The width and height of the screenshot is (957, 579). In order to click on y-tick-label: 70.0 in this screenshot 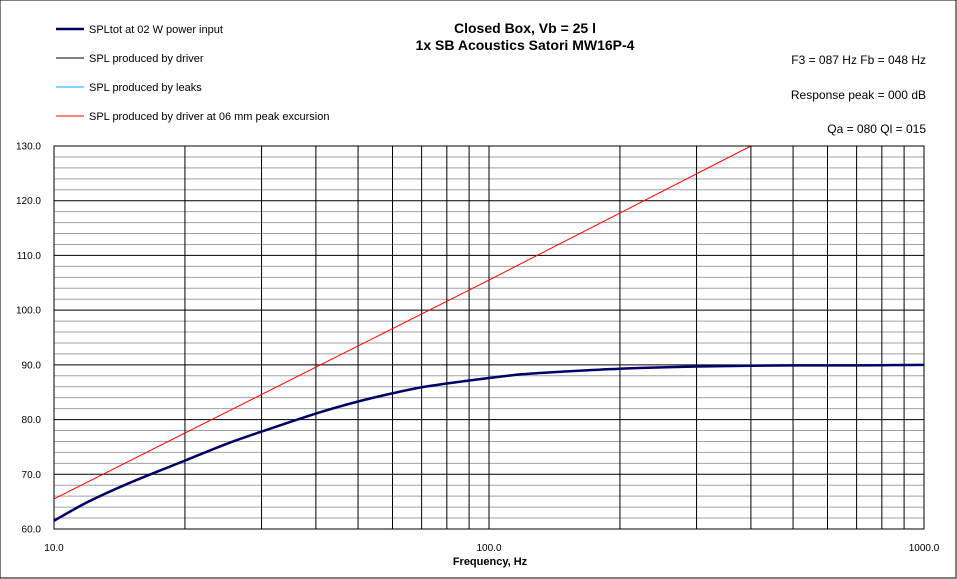, I will do `click(32, 475)`.